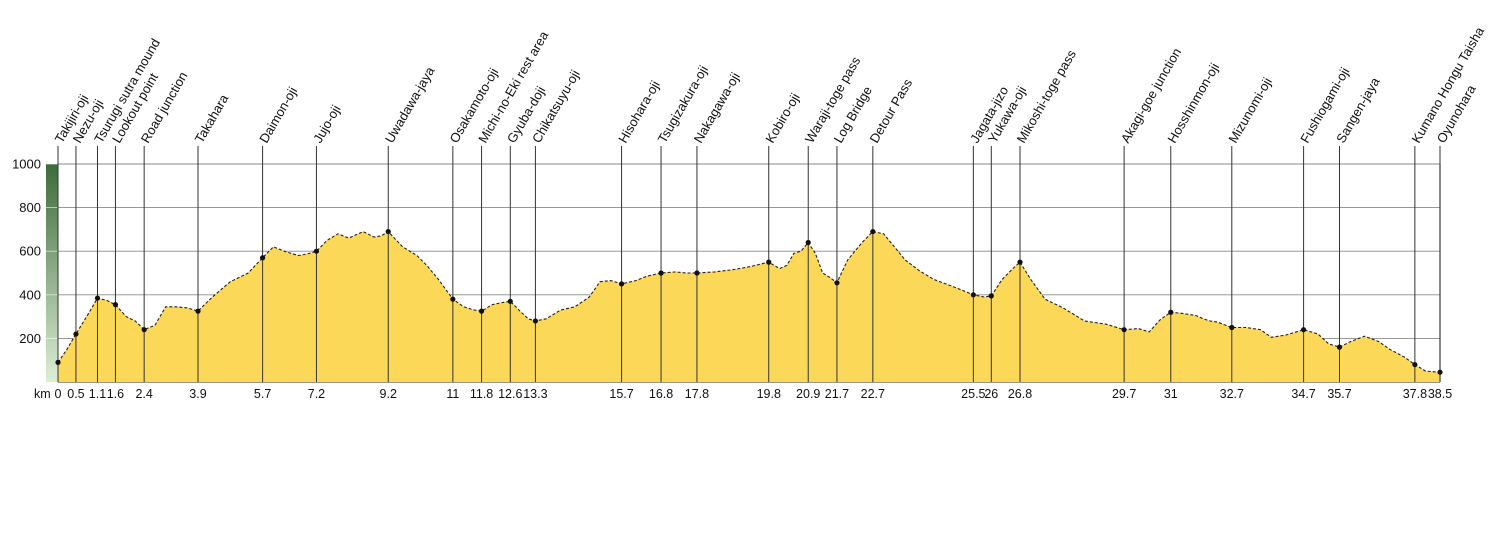 The height and width of the screenshot is (542, 1500). Describe the element at coordinates (42, 394) in the screenshot. I see `x-unit-label: km` at that location.